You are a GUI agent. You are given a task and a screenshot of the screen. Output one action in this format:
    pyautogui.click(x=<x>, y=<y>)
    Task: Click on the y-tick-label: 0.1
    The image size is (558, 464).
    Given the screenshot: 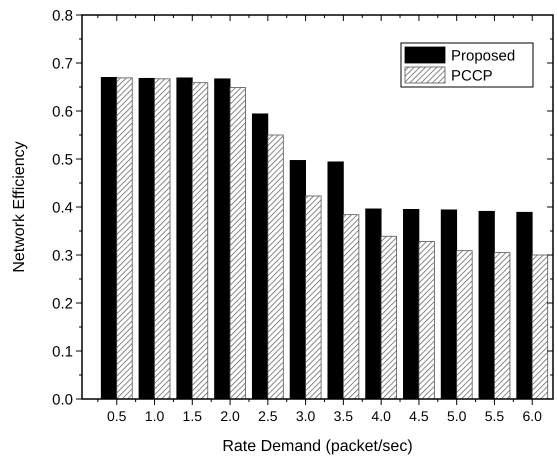 What is the action you would take?
    pyautogui.click(x=62, y=351)
    